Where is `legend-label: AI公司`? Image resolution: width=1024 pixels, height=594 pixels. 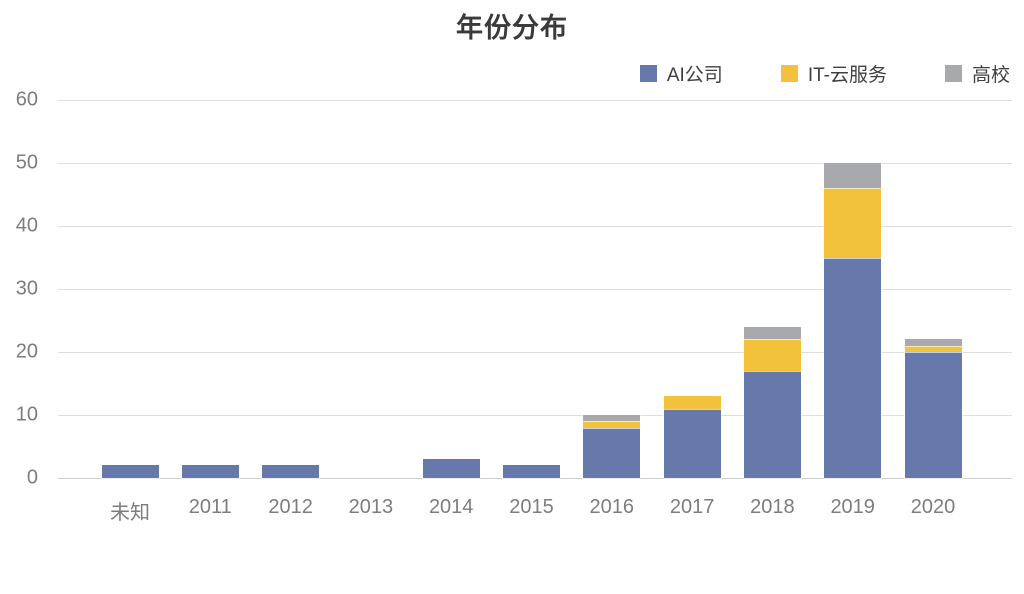
legend-label: AI公司 is located at coordinates (694, 75).